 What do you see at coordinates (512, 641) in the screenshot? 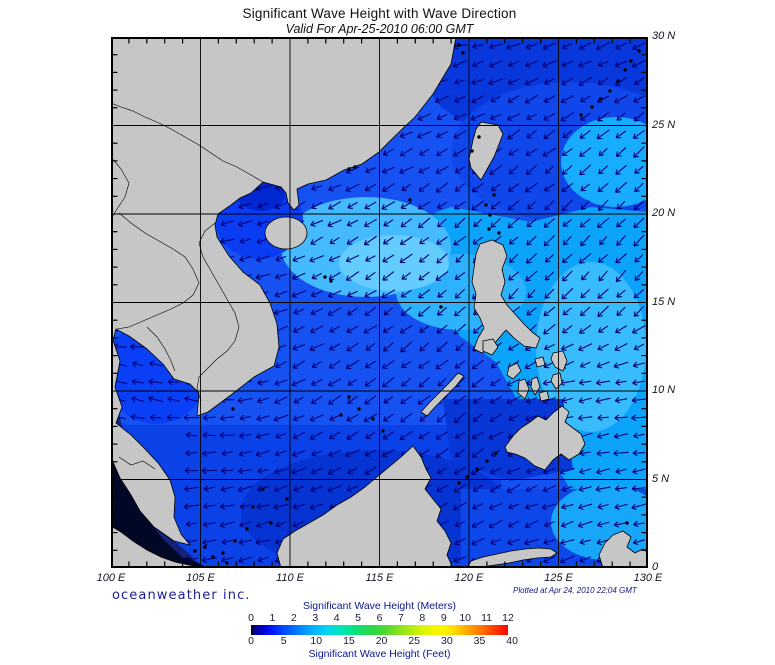
I see `feet-tick: 40` at bounding box center [512, 641].